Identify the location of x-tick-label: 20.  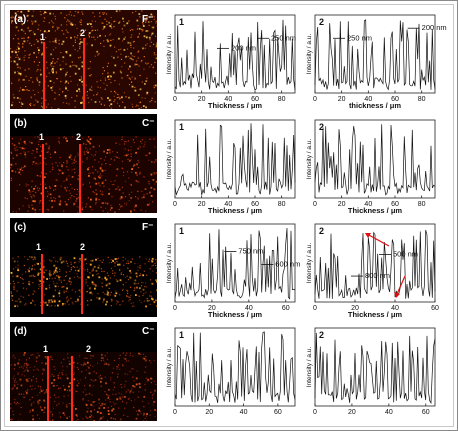
(342, 99).